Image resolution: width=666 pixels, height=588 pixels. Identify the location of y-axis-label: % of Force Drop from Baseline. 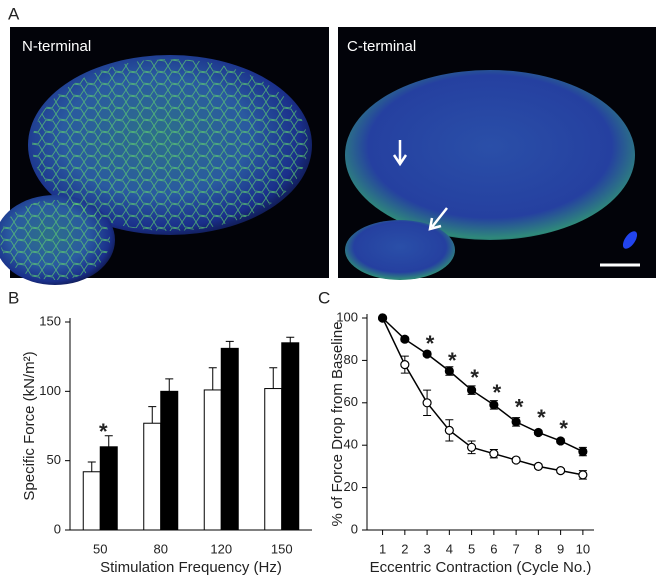
(337, 423).